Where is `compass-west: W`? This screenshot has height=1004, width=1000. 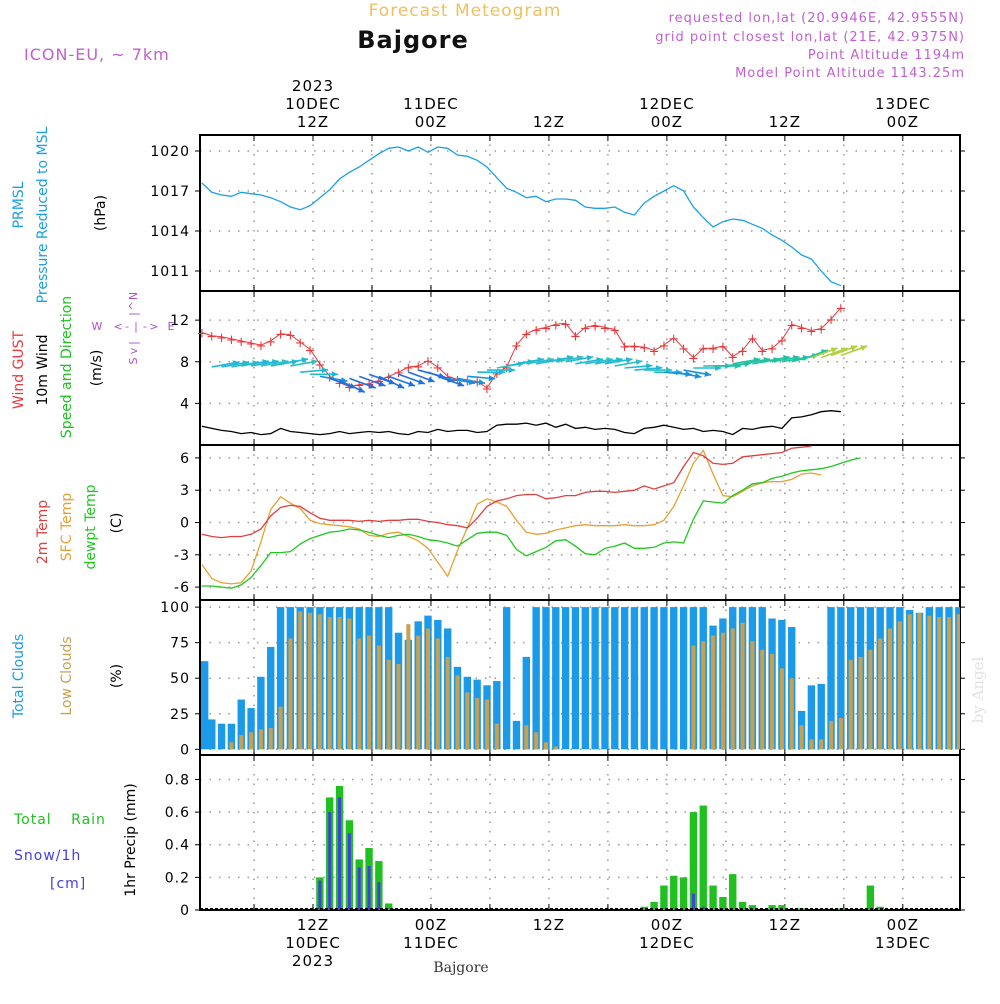
compass-west: W is located at coordinates (97, 326).